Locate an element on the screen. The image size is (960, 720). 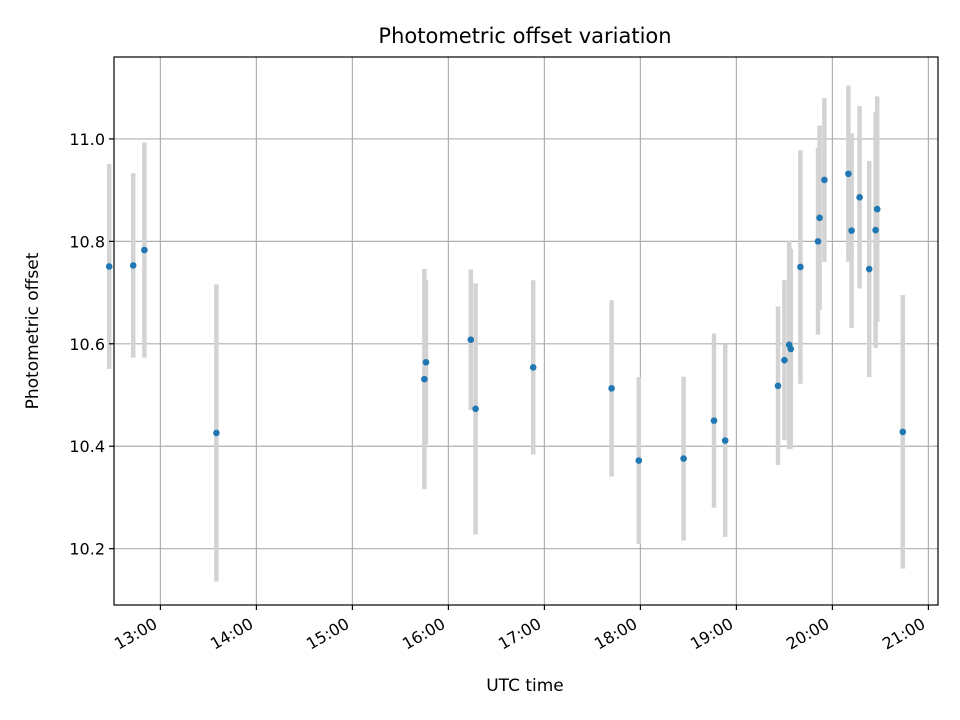
y-tick-label: 10.4 is located at coordinates (87, 446).